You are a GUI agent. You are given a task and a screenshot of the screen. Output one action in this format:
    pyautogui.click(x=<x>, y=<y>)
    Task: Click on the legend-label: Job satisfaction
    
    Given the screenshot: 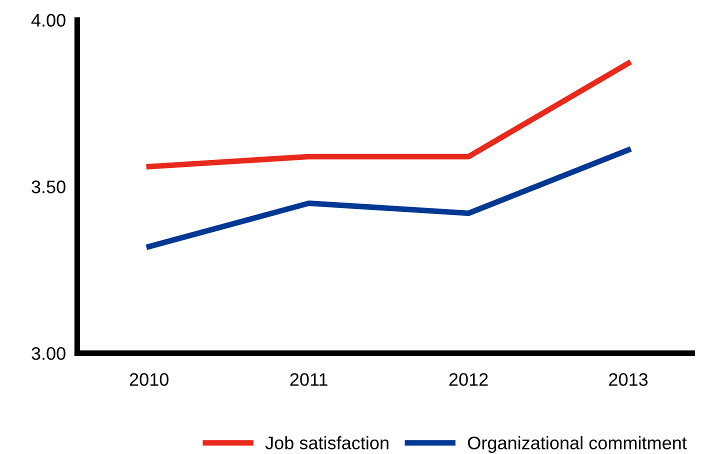 What is the action you would take?
    pyautogui.click(x=326, y=443)
    